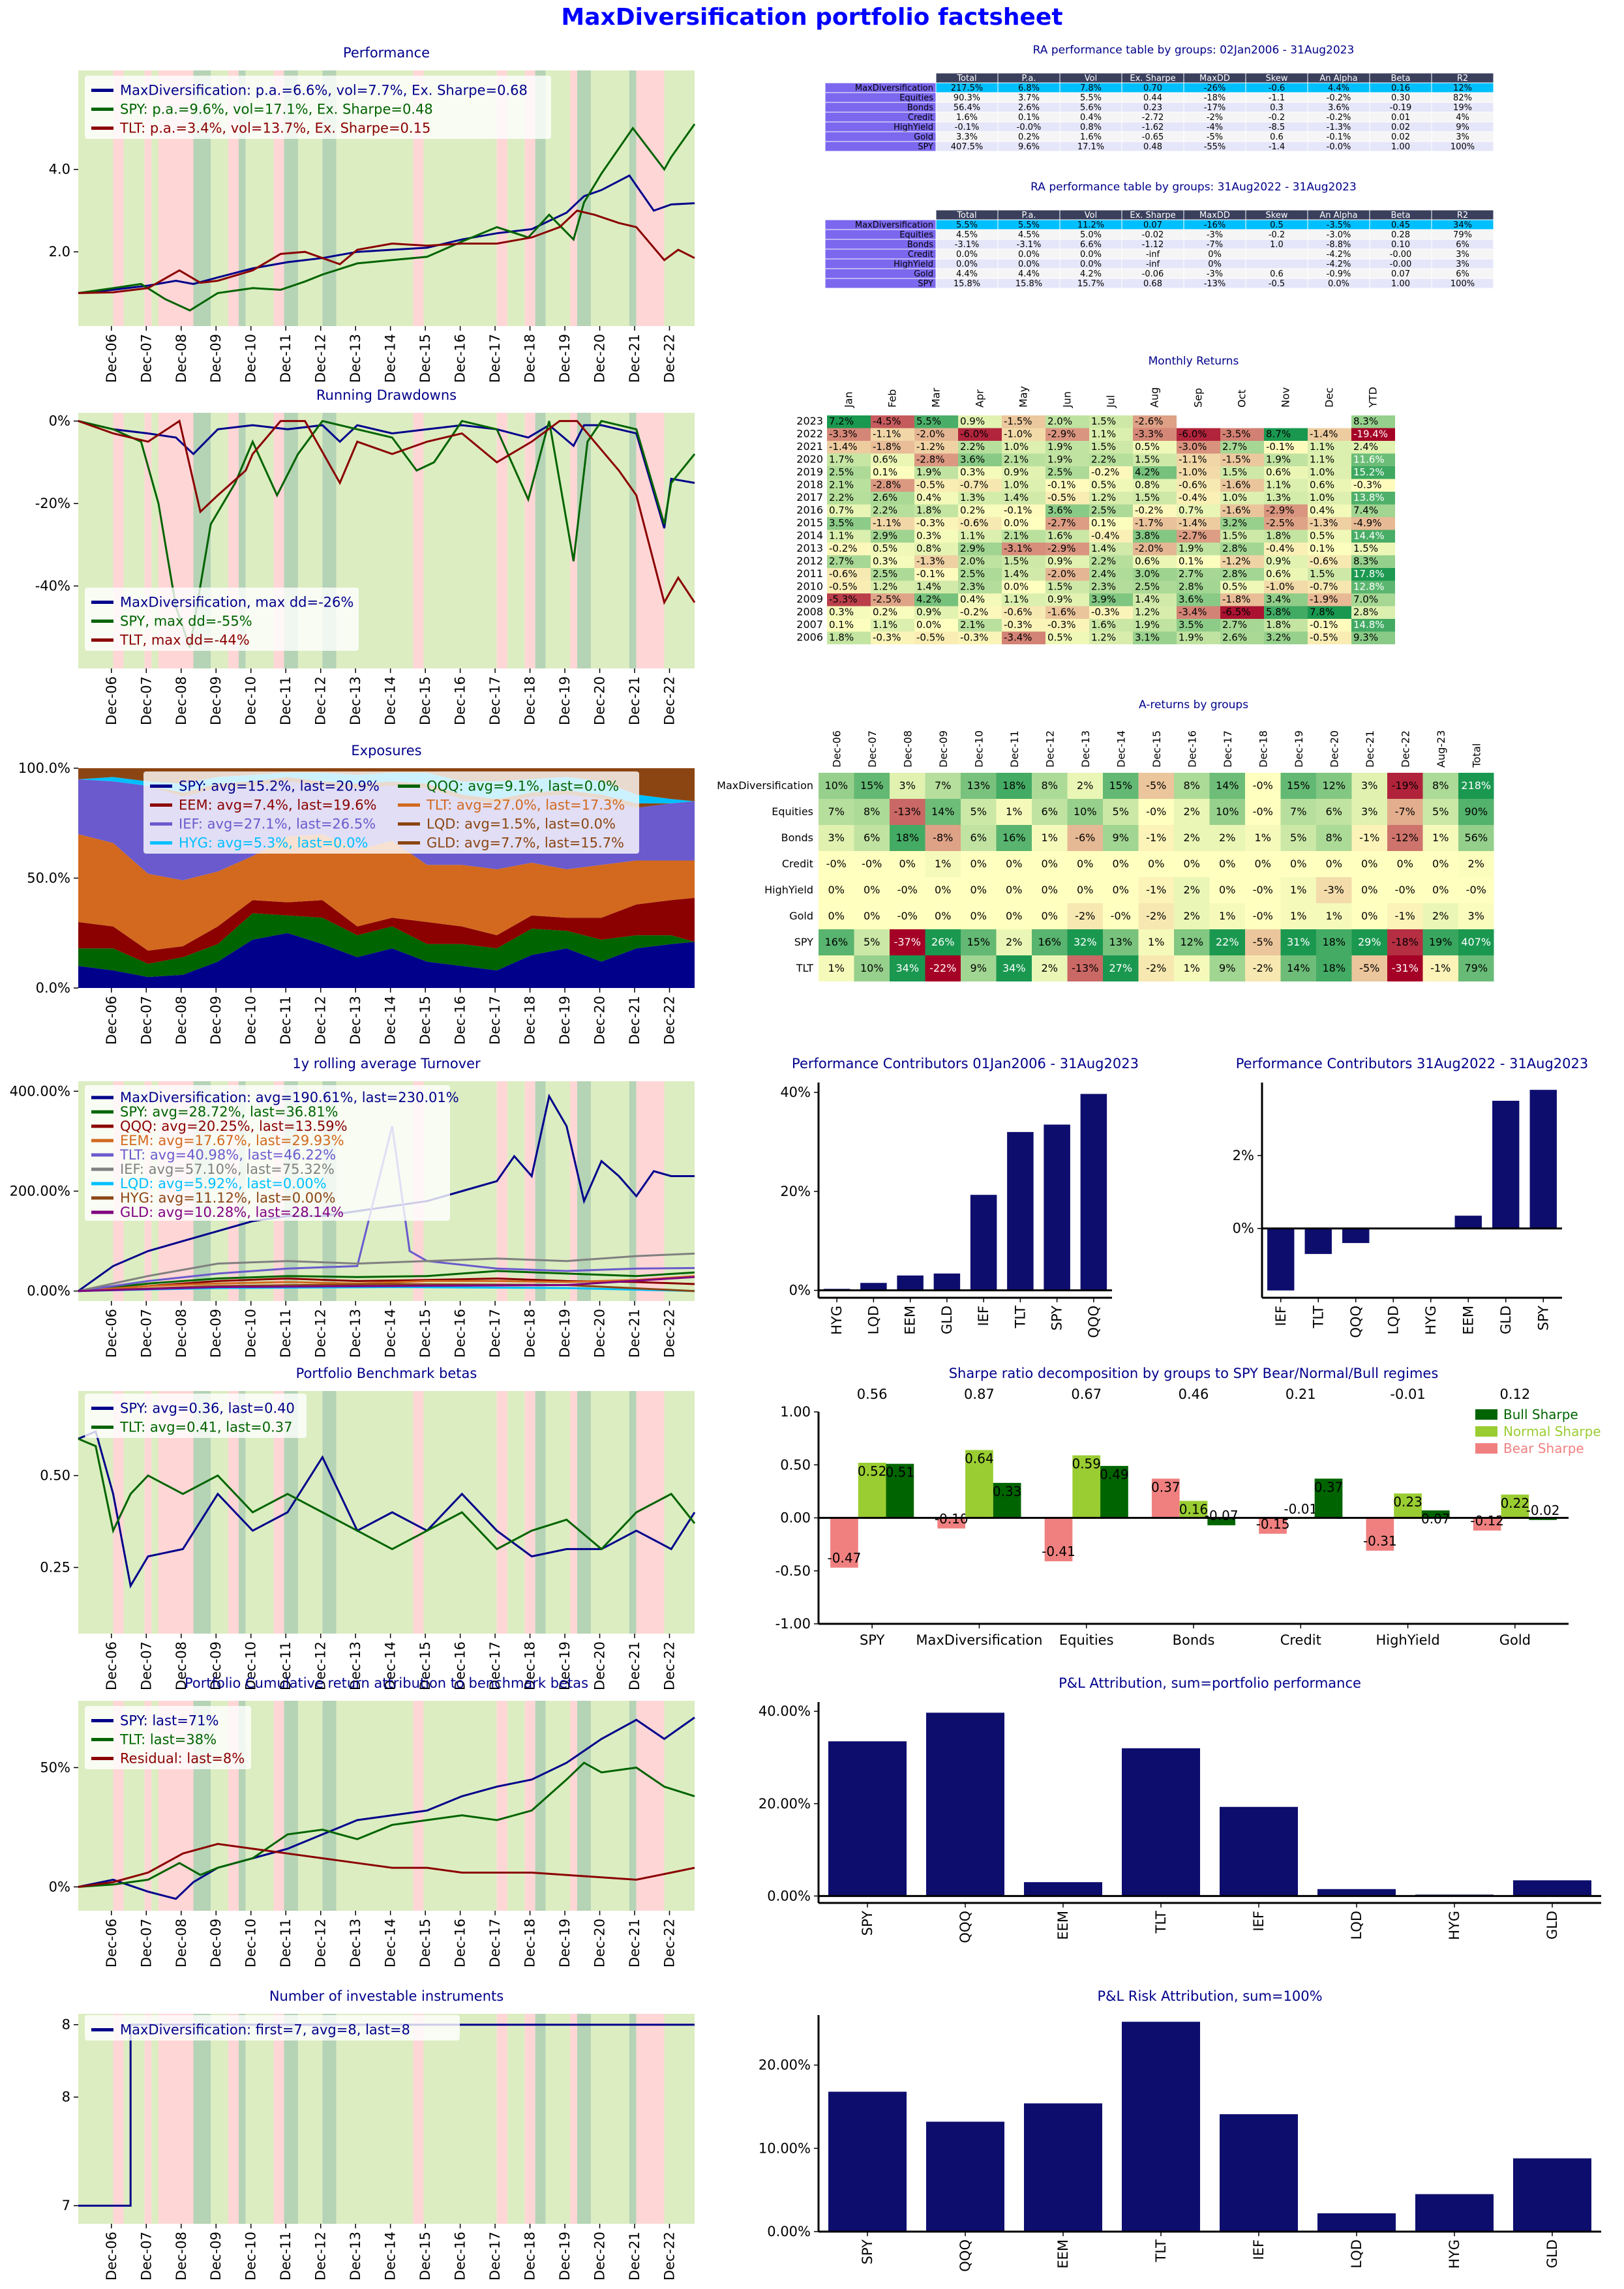 The width and height of the screenshot is (1624, 2289). What do you see at coordinates (1278, 561) in the screenshot?
I see `heatmap-cell-value: 0.9%` at bounding box center [1278, 561].